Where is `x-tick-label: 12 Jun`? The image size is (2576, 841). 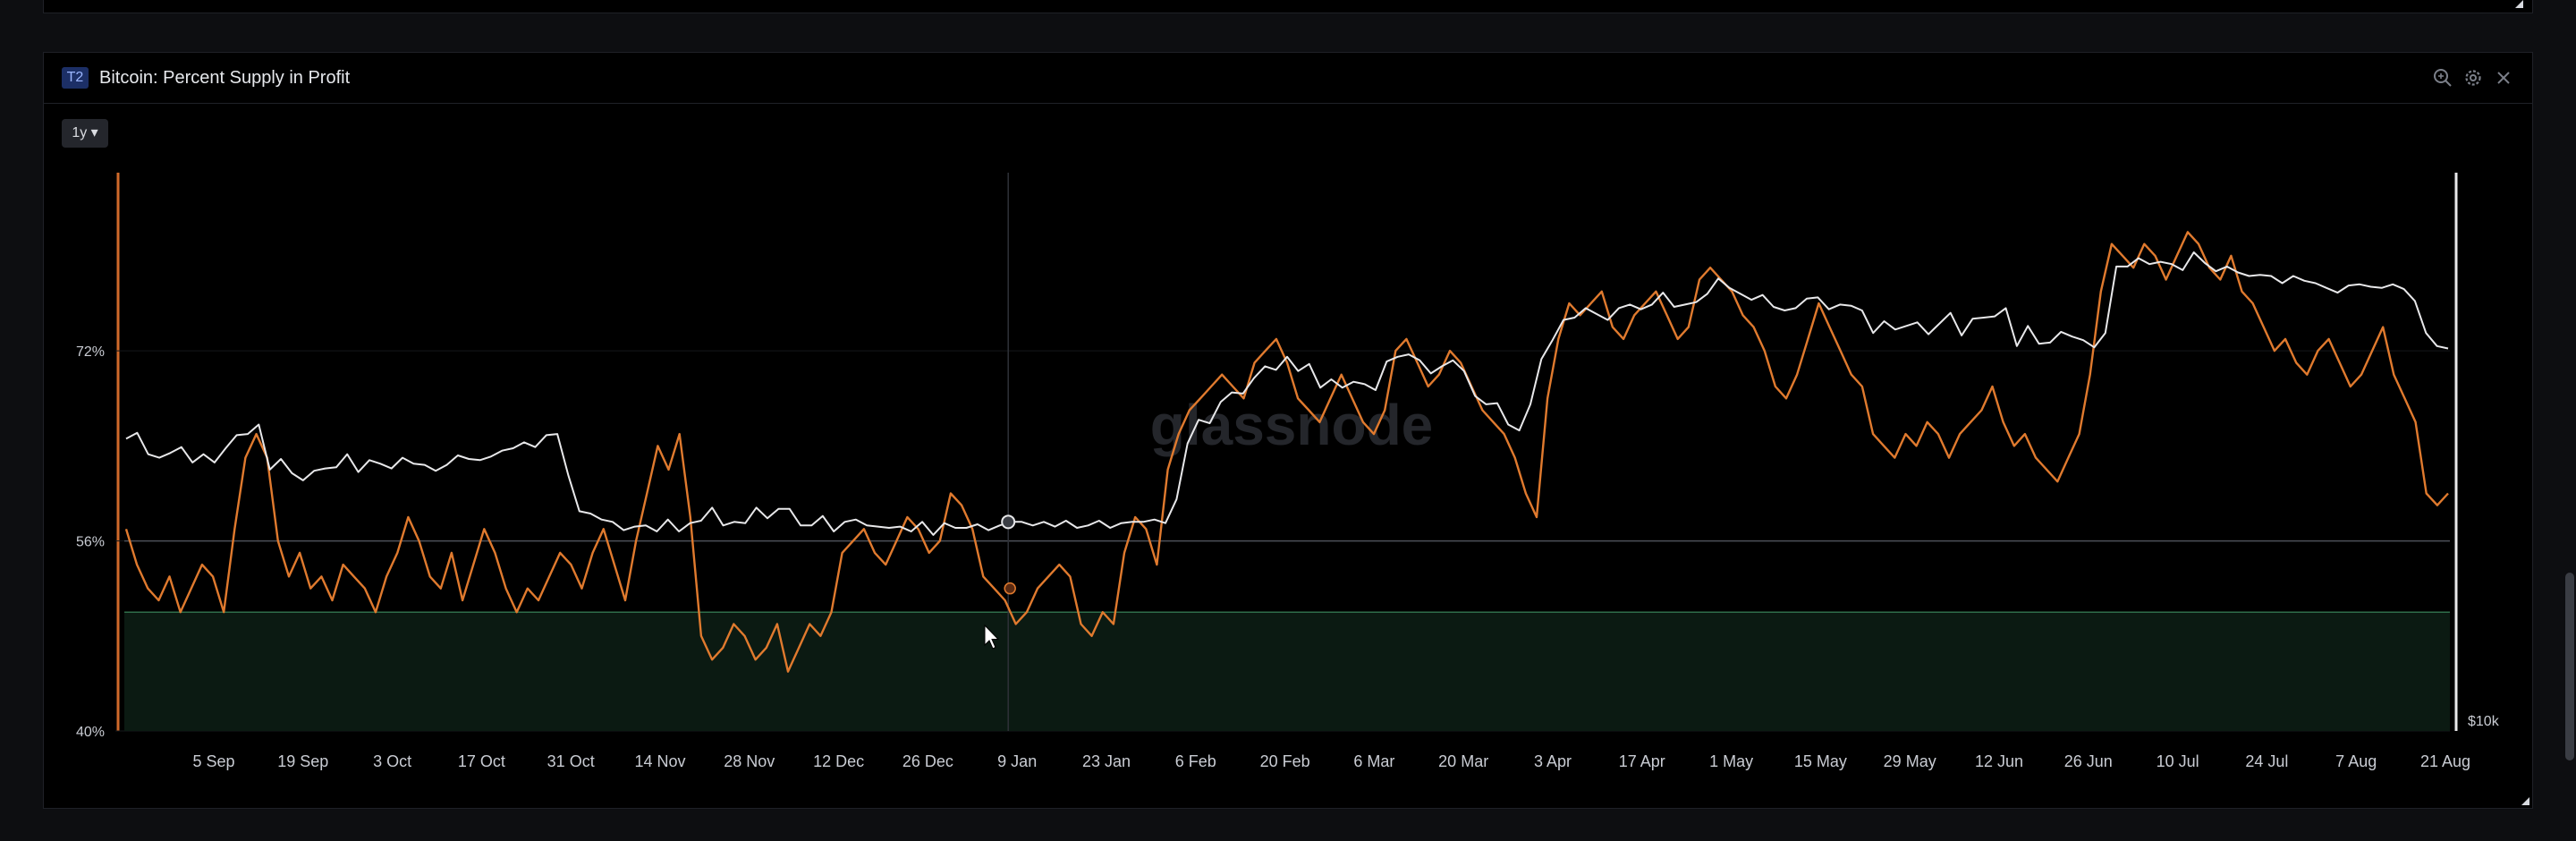 x-tick-label: 12 Jun is located at coordinates (1999, 761).